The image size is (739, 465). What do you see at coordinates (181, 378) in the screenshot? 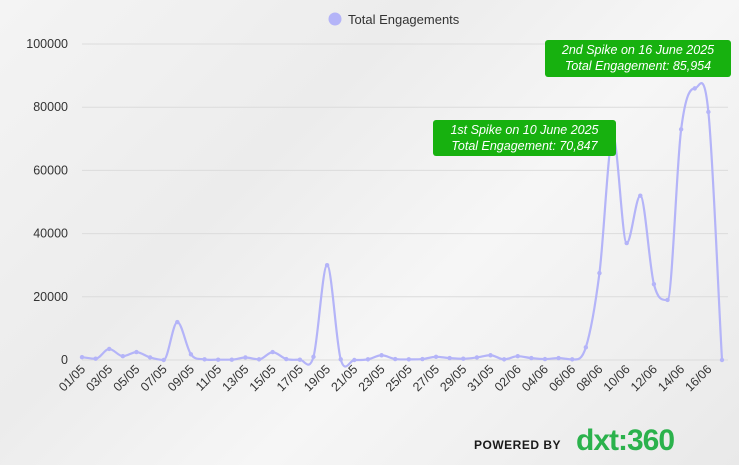
I see `x-tick-label: 09/05` at bounding box center [181, 378].